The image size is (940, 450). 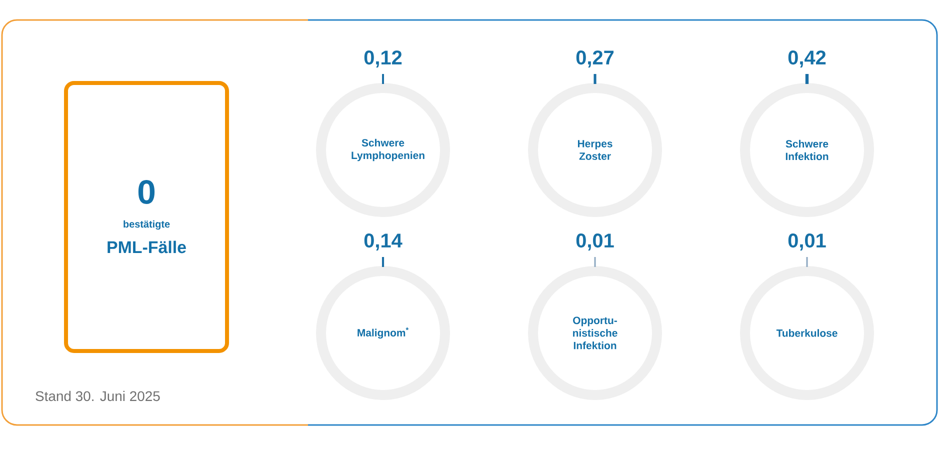 I want to click on category-label: Tuberkulose, so click(x=807, y=333).